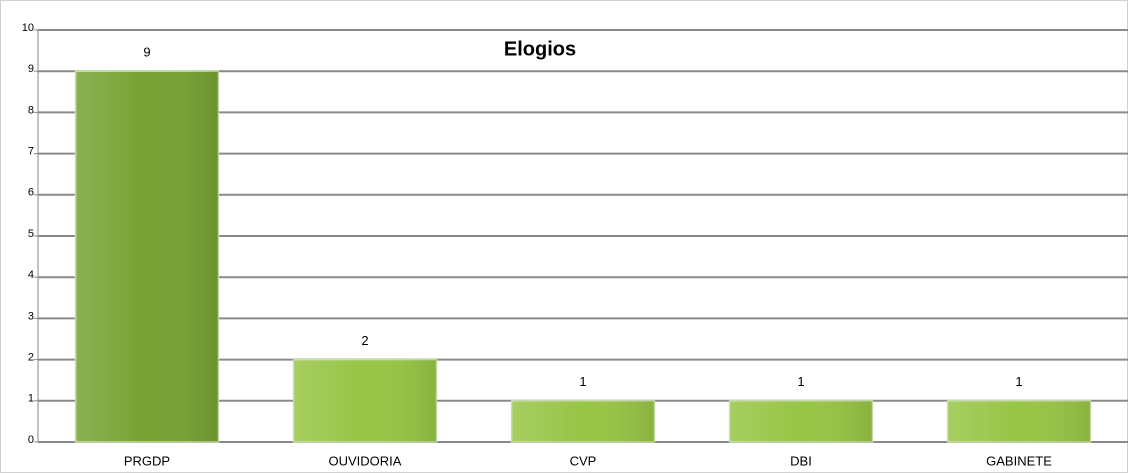 Image resolution: width=1128 pixels, height=473 pixels. I want to click on y-tick-label: 3, so click(31, 316).